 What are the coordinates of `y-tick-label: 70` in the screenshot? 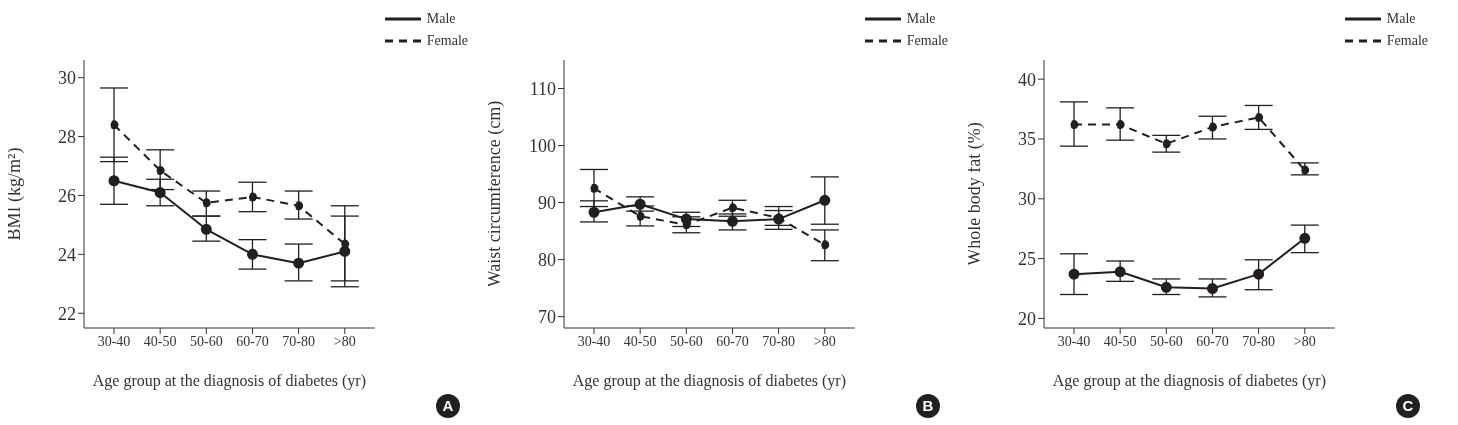 It's located at (547, 316).